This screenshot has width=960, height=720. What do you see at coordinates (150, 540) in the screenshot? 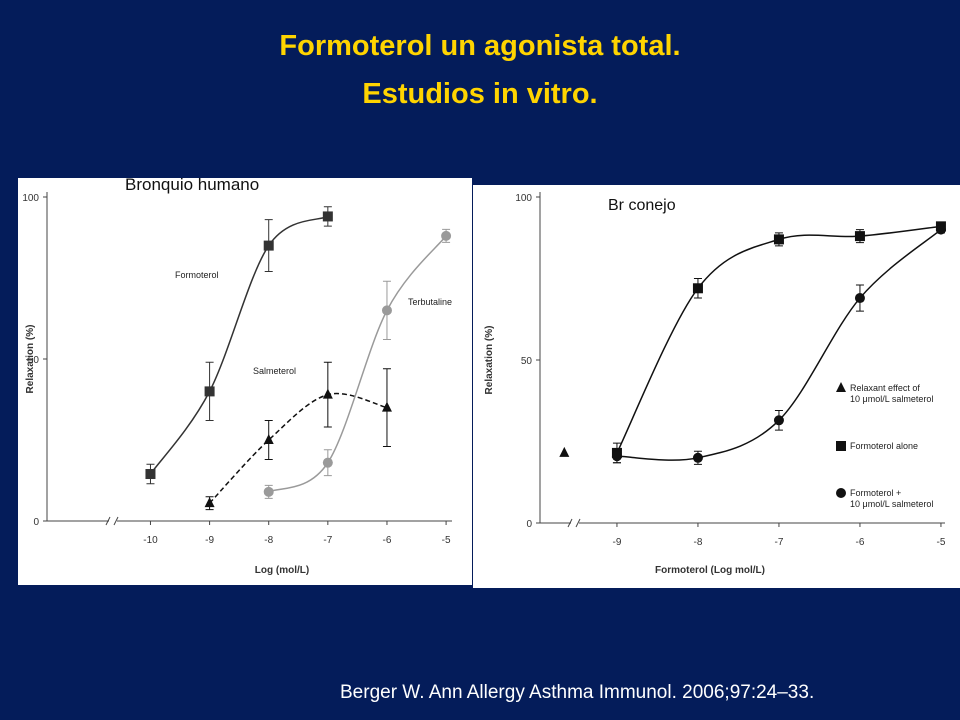
I see `x-tick-label: -10` at bounding box center [150, 540].